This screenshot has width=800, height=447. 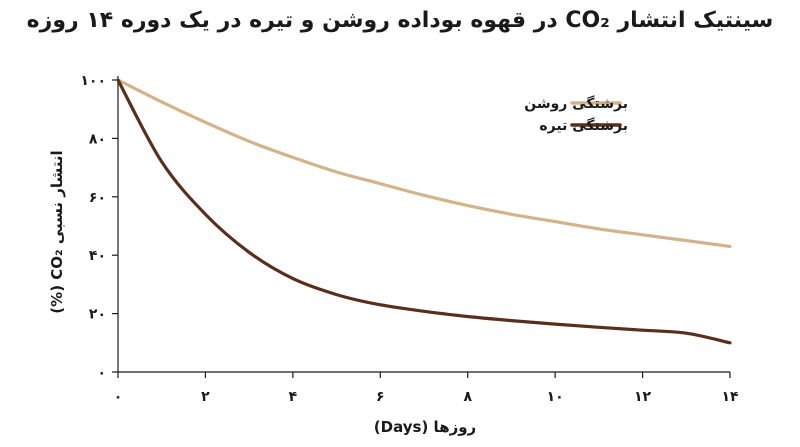 What do you see at coordinates (425, 427) in the screenshot?
I see `x-axis-label: روزها (Days)` at bounding box center [425, 427].